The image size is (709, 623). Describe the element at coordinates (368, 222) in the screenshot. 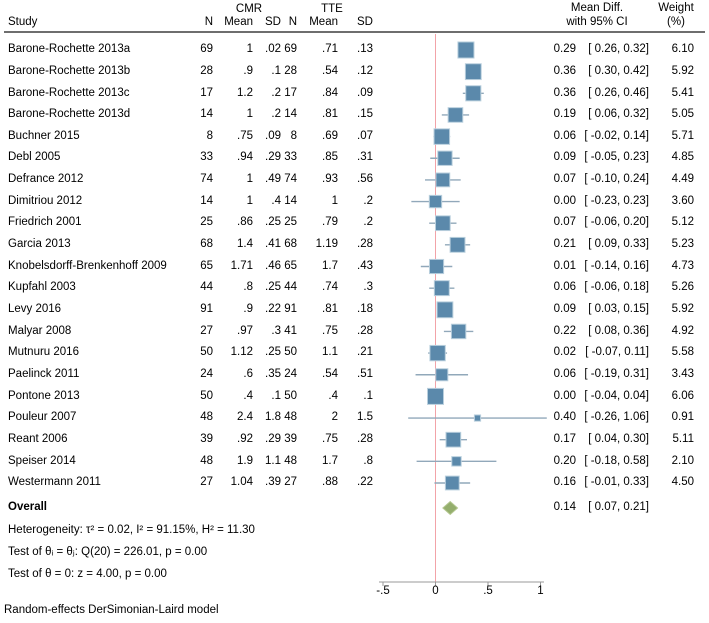

I see `tte-sd: .2` at that location.